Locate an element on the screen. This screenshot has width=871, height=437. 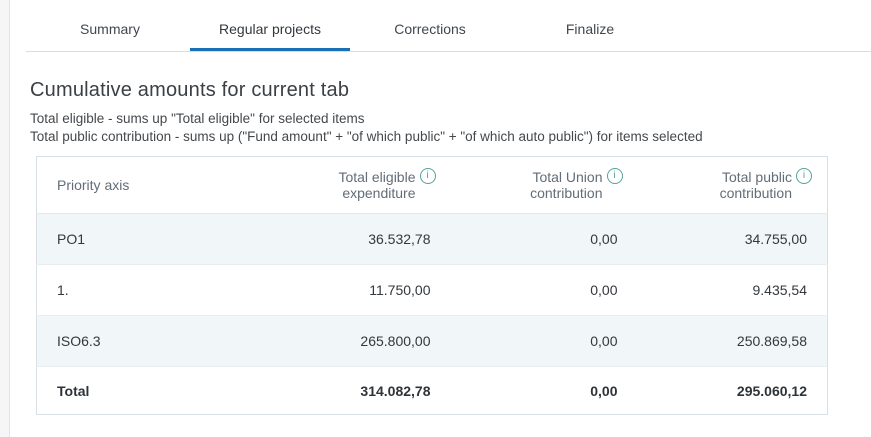
column-header-label: Total Union contribution is located at coordinates (566, 185).